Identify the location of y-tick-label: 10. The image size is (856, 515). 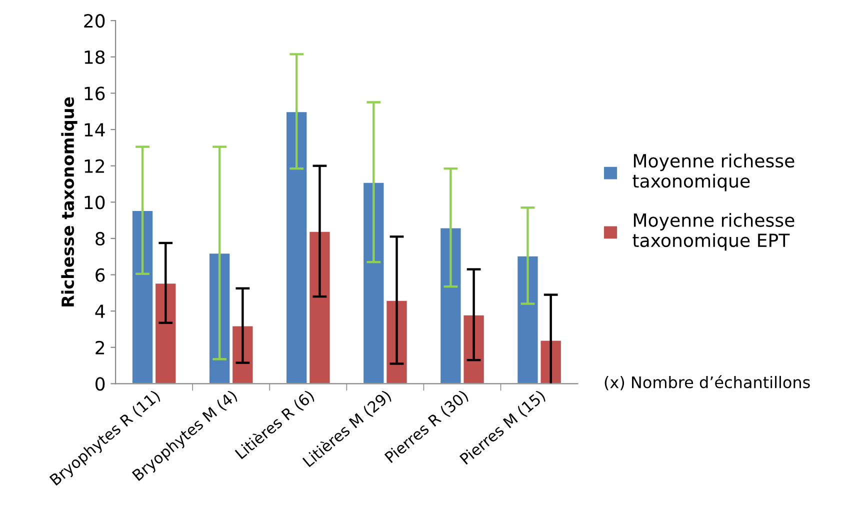
(94, 203).